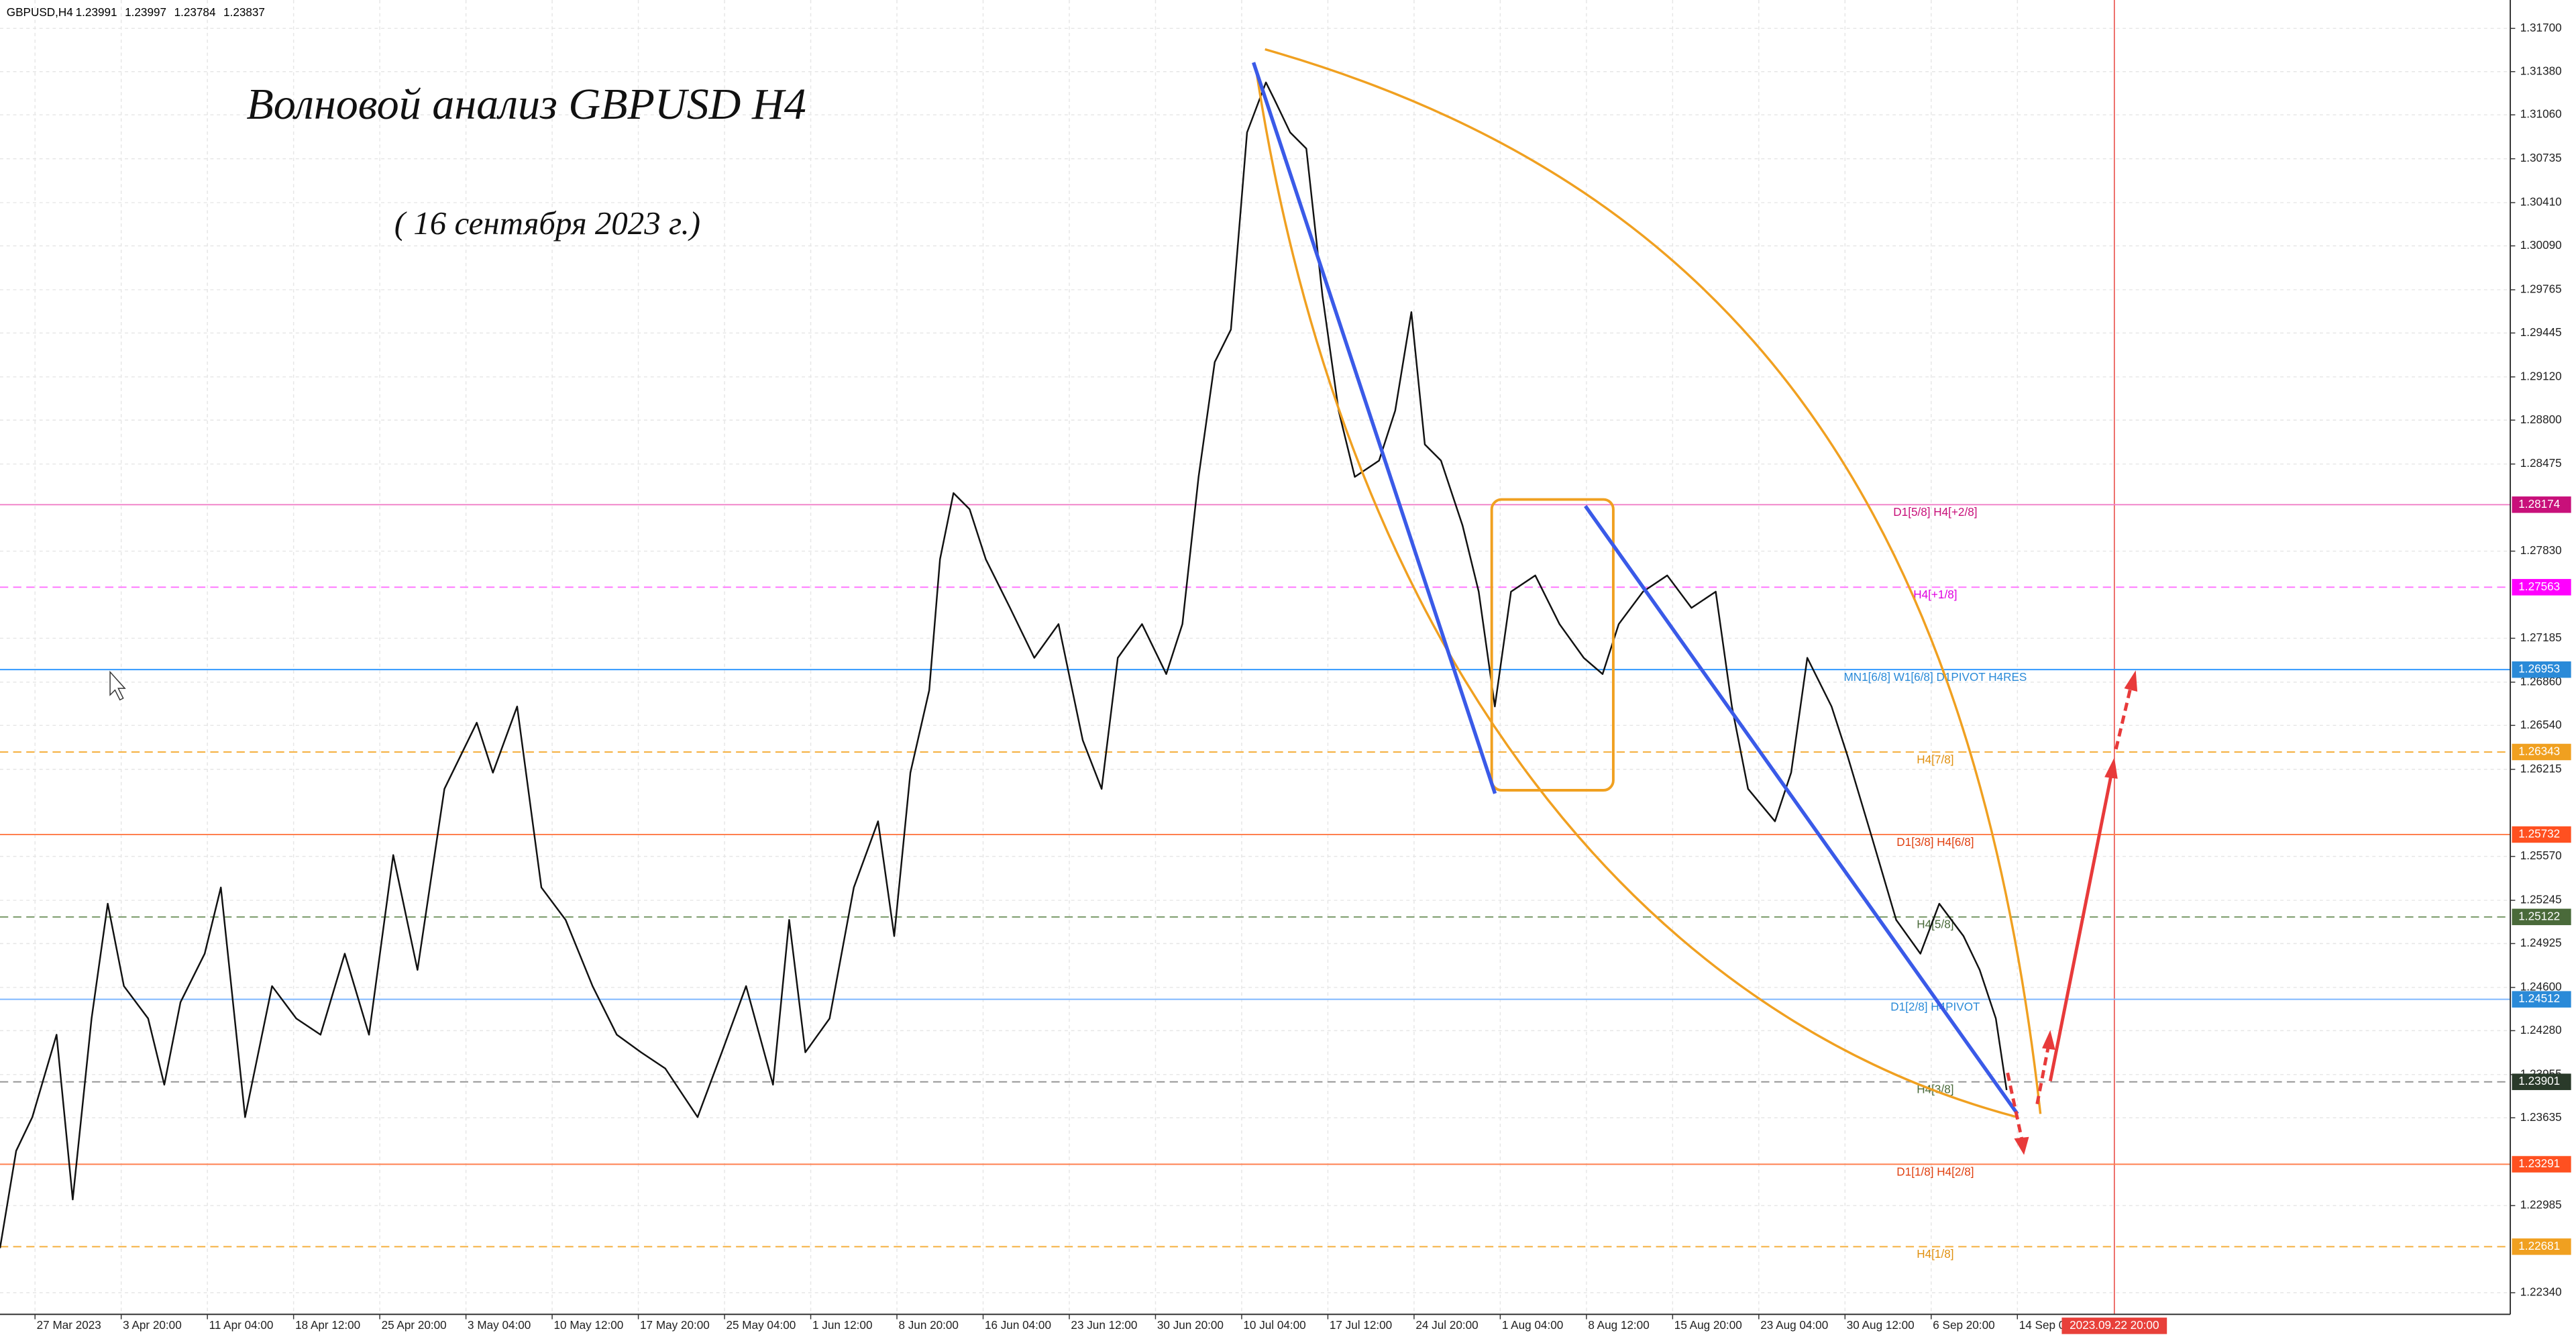 The image size is (2576, 1339). Describe the element at coordinates (117, 685) in the screenshot. I see `cursor` at that location.